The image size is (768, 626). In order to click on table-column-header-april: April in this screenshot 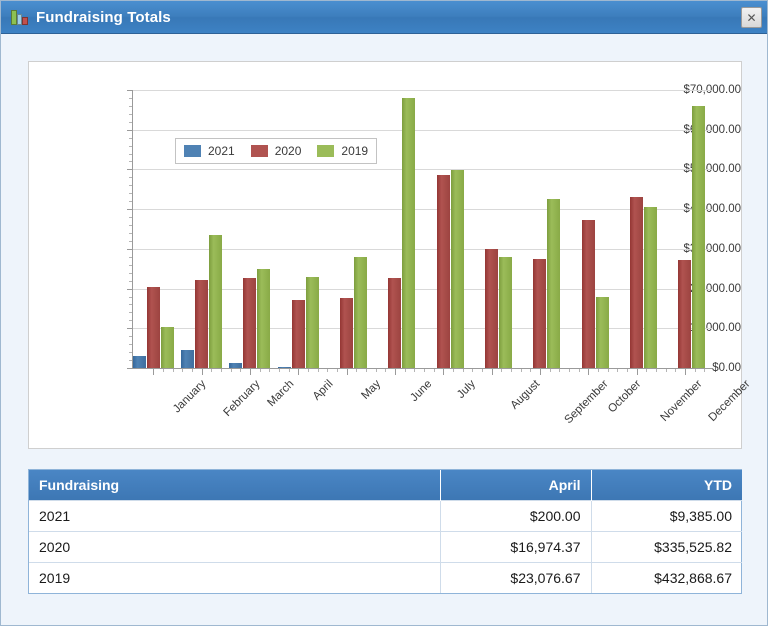, I will do `click(516, 485)`.